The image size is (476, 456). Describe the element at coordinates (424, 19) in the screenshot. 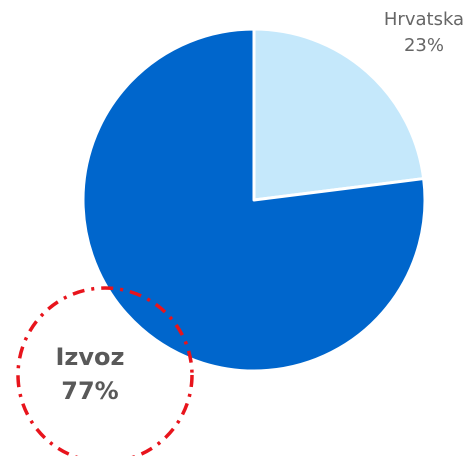

I see `category-label: Hrvatska` at that location.